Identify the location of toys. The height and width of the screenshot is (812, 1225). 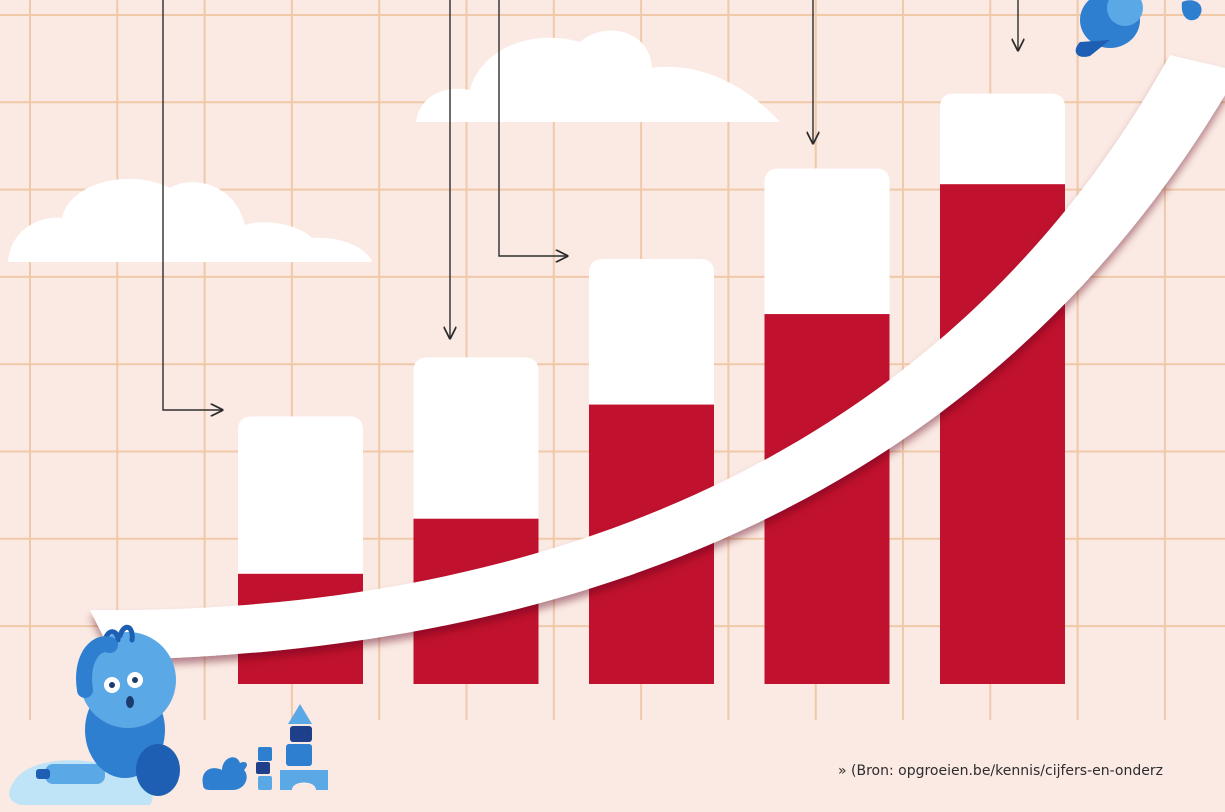
(265, 747).